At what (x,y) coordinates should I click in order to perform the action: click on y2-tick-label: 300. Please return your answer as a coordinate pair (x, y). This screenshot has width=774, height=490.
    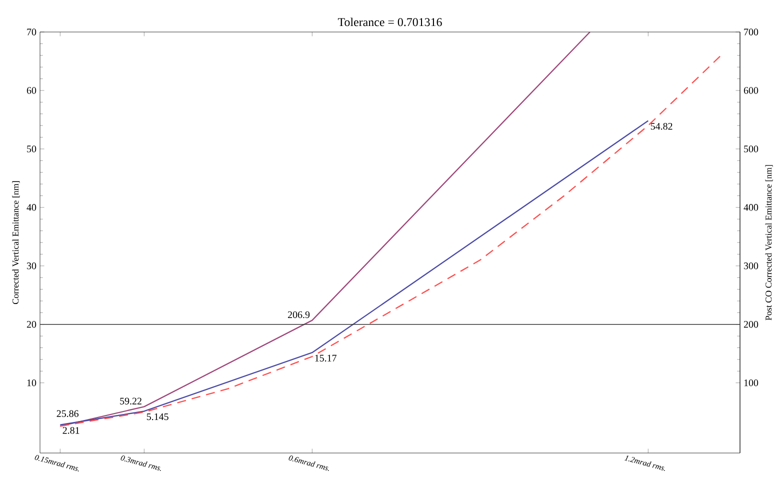
    Looking at the image, I should click on (751, 266).